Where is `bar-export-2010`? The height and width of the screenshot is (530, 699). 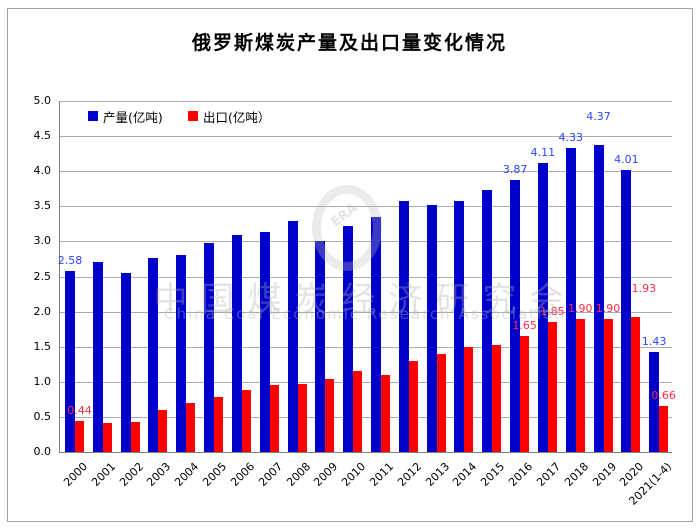
bar-export-2010 is located at coordinates (358, 411).